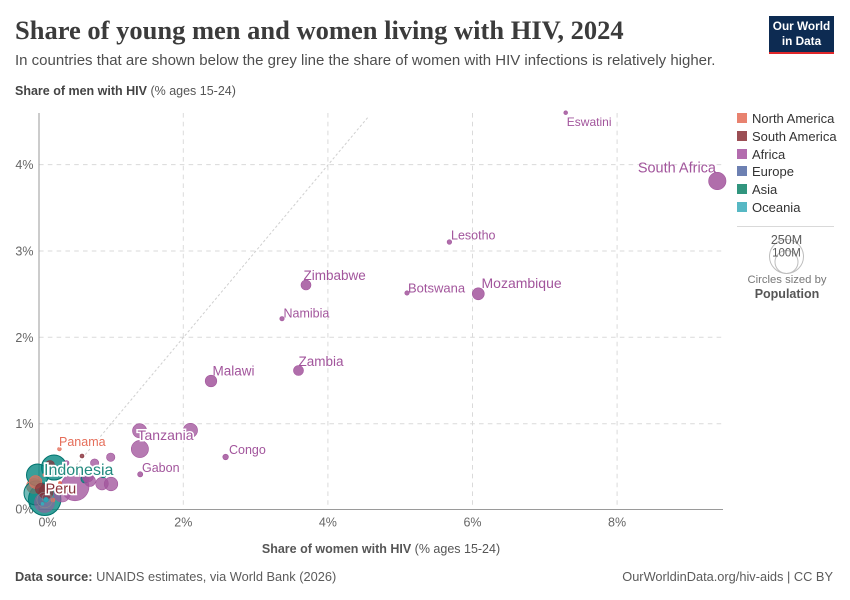  Describe the element at coordinates (522, 283) in the screenshot. I see `svg-text: Mozambique` at that location.